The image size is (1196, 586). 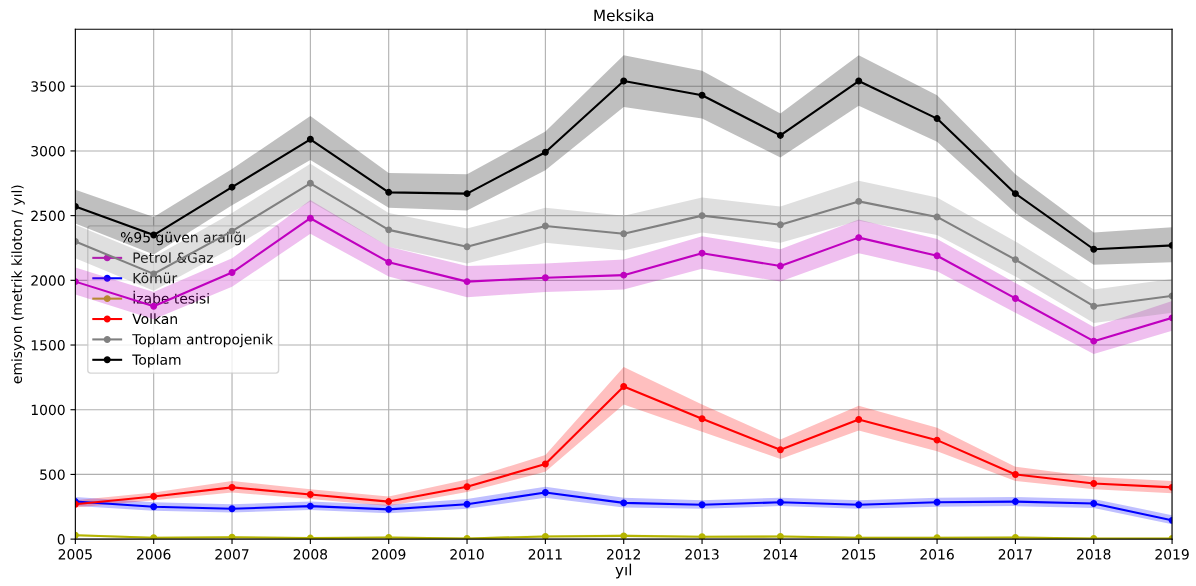 What do you see at coordinates (310, 554) in the screenshot?
I see `x-tick-label: 2008` at bounding box center [310, 554].